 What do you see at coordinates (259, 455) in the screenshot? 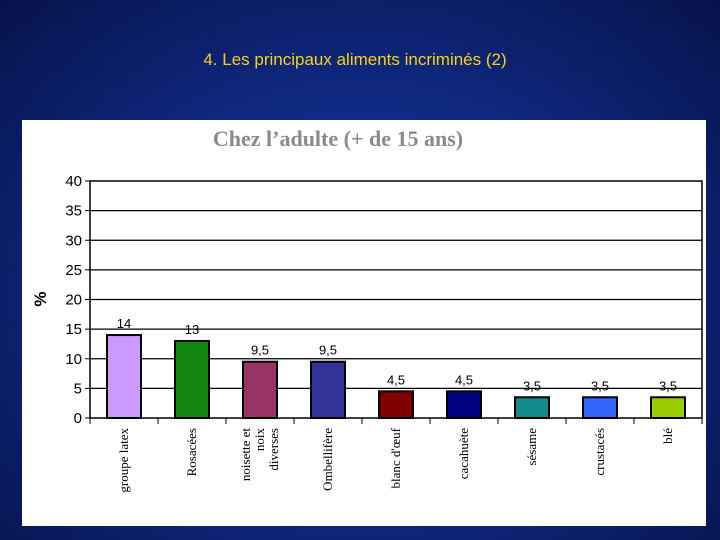
I see `category-label: noisette et noix diverses` at bounding box center [259, 455].